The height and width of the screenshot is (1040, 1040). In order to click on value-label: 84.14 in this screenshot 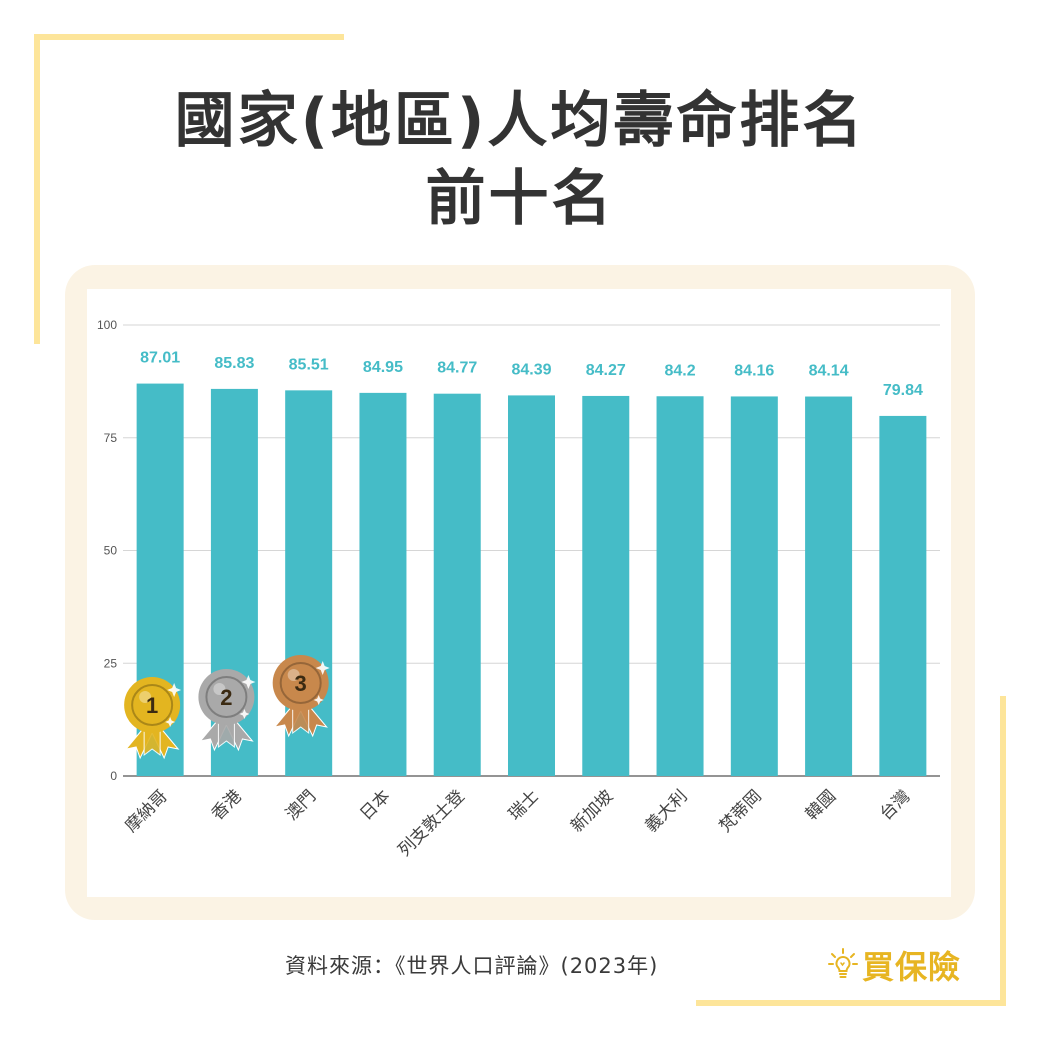, I will do `click(829, 371)`.